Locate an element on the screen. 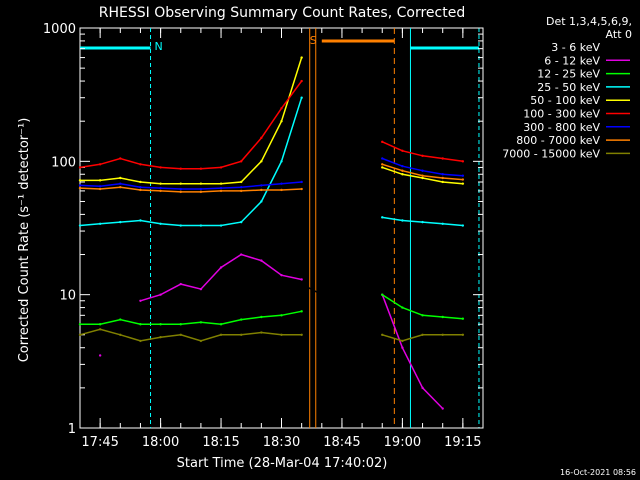 This screenshot has width=640, height=480. y-axis-label: Corrected Count Rate (s⁻¹ detector⁻¹) is located at coordinates (24, 240).